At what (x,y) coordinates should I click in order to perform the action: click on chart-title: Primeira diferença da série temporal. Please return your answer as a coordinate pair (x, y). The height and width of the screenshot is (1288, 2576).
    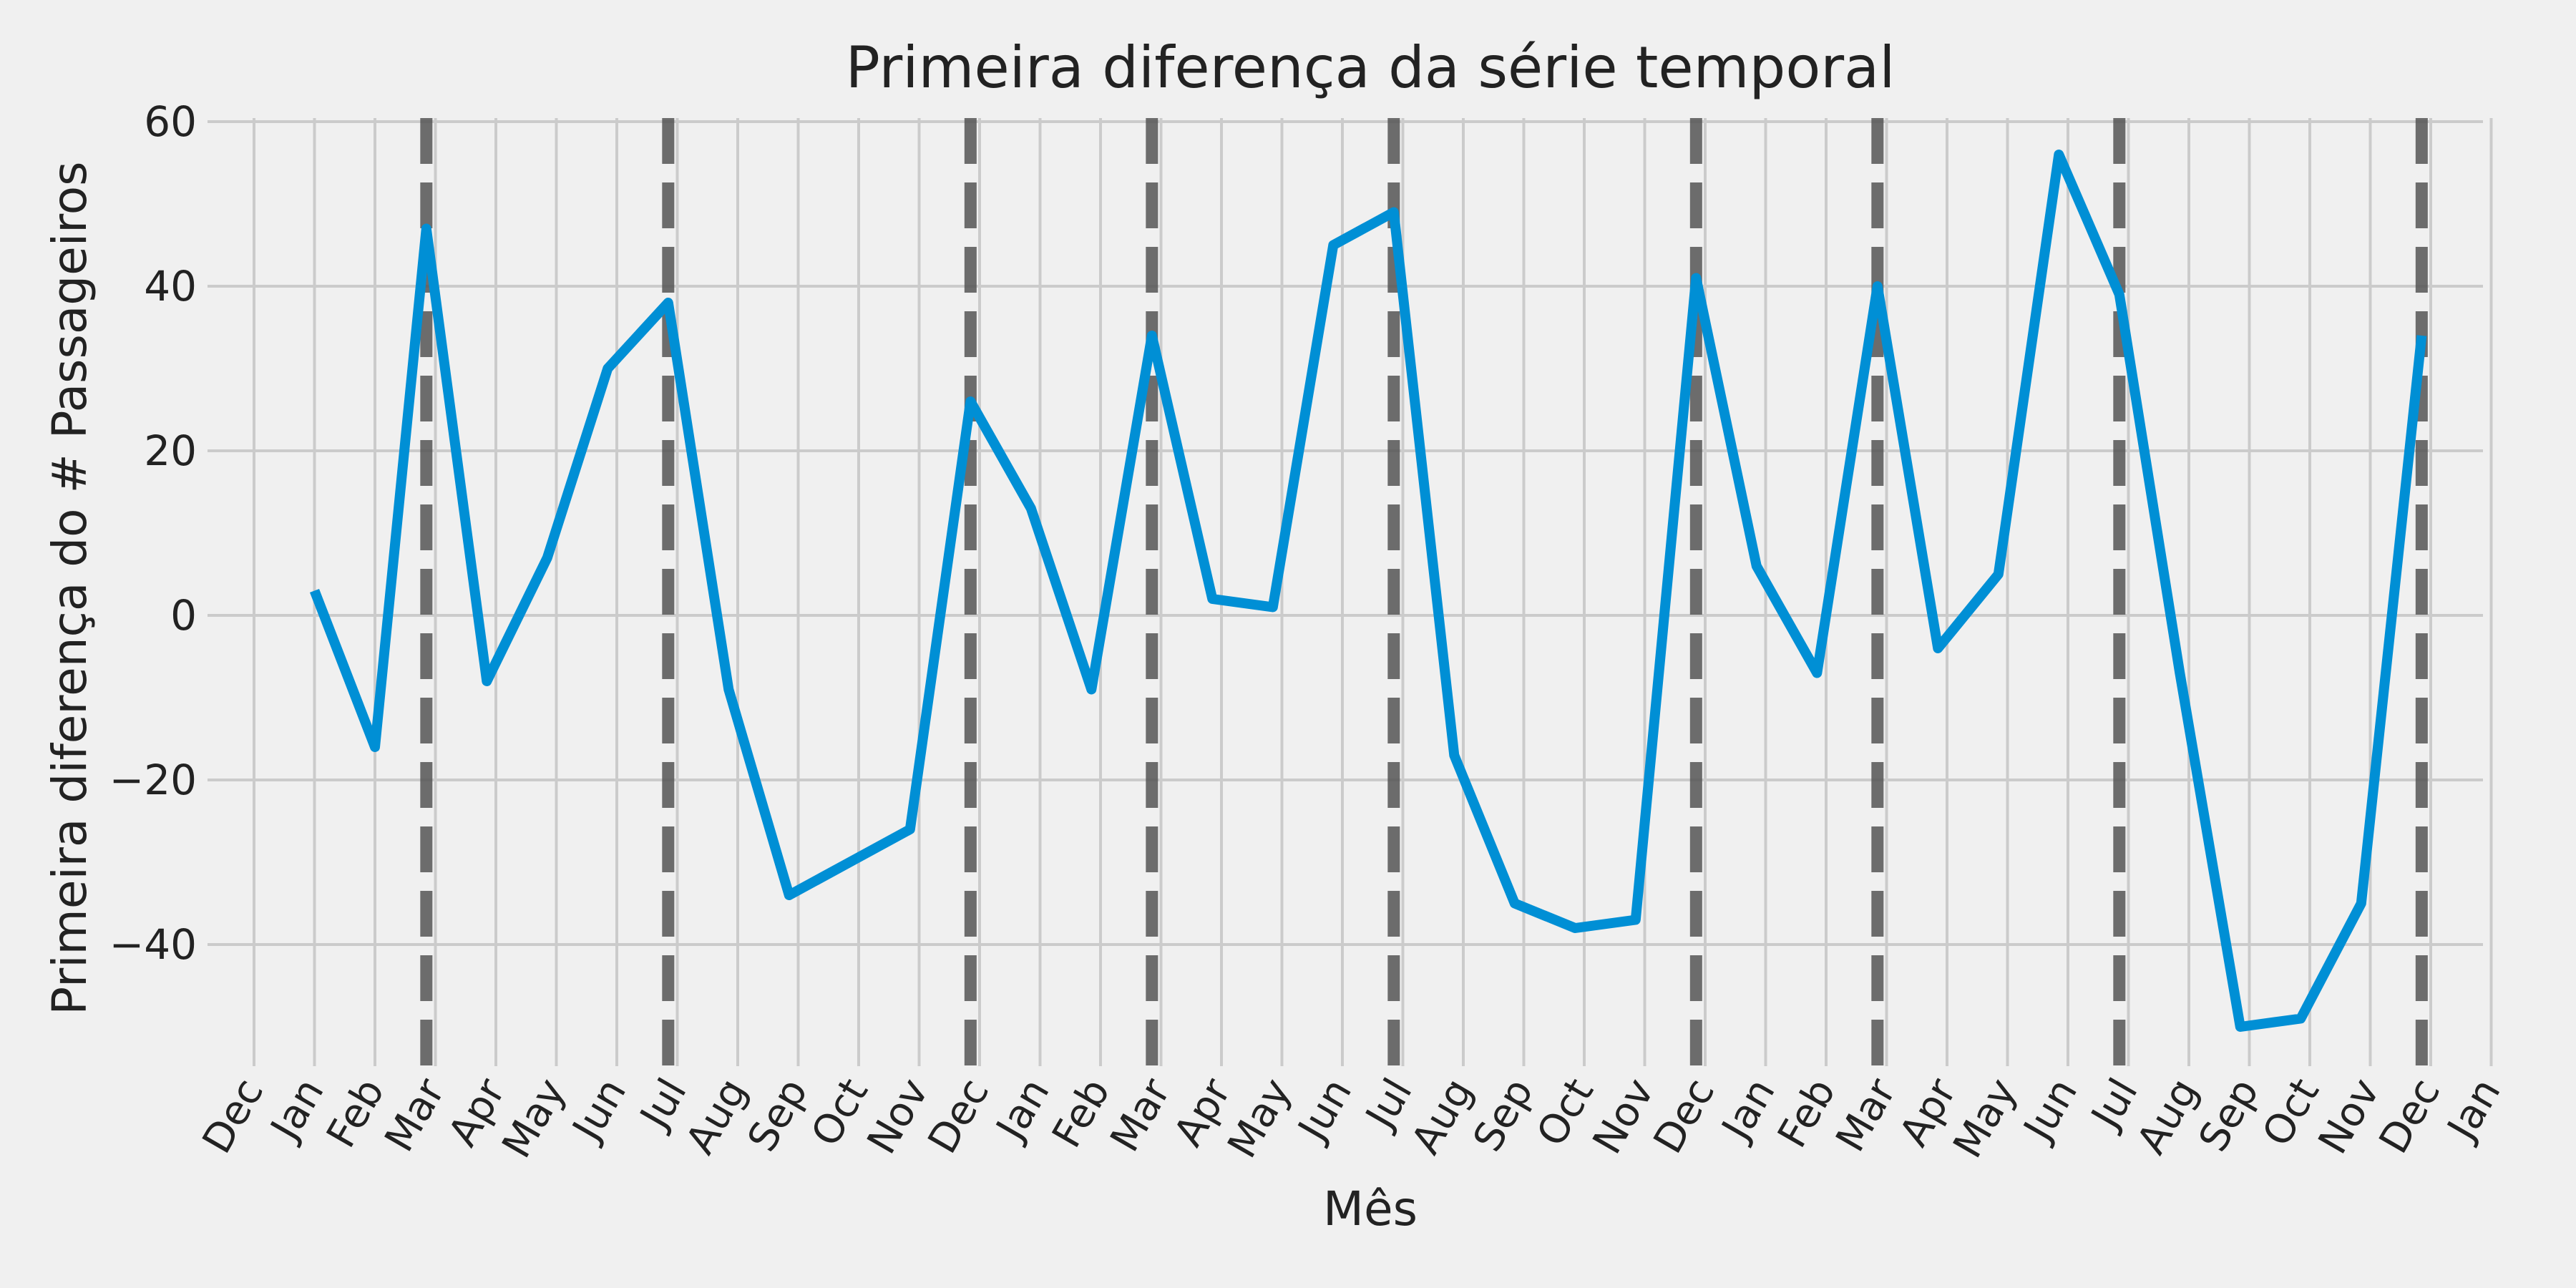
    Looking at the image, I should click on (1371, 67).